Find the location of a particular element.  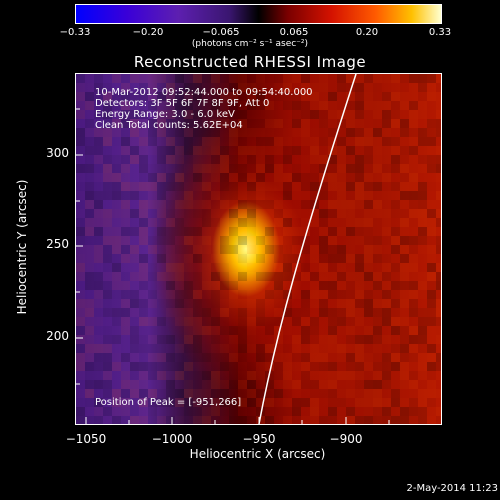

colorbar-tick: −0.33 is located at coordinates (75, 32).